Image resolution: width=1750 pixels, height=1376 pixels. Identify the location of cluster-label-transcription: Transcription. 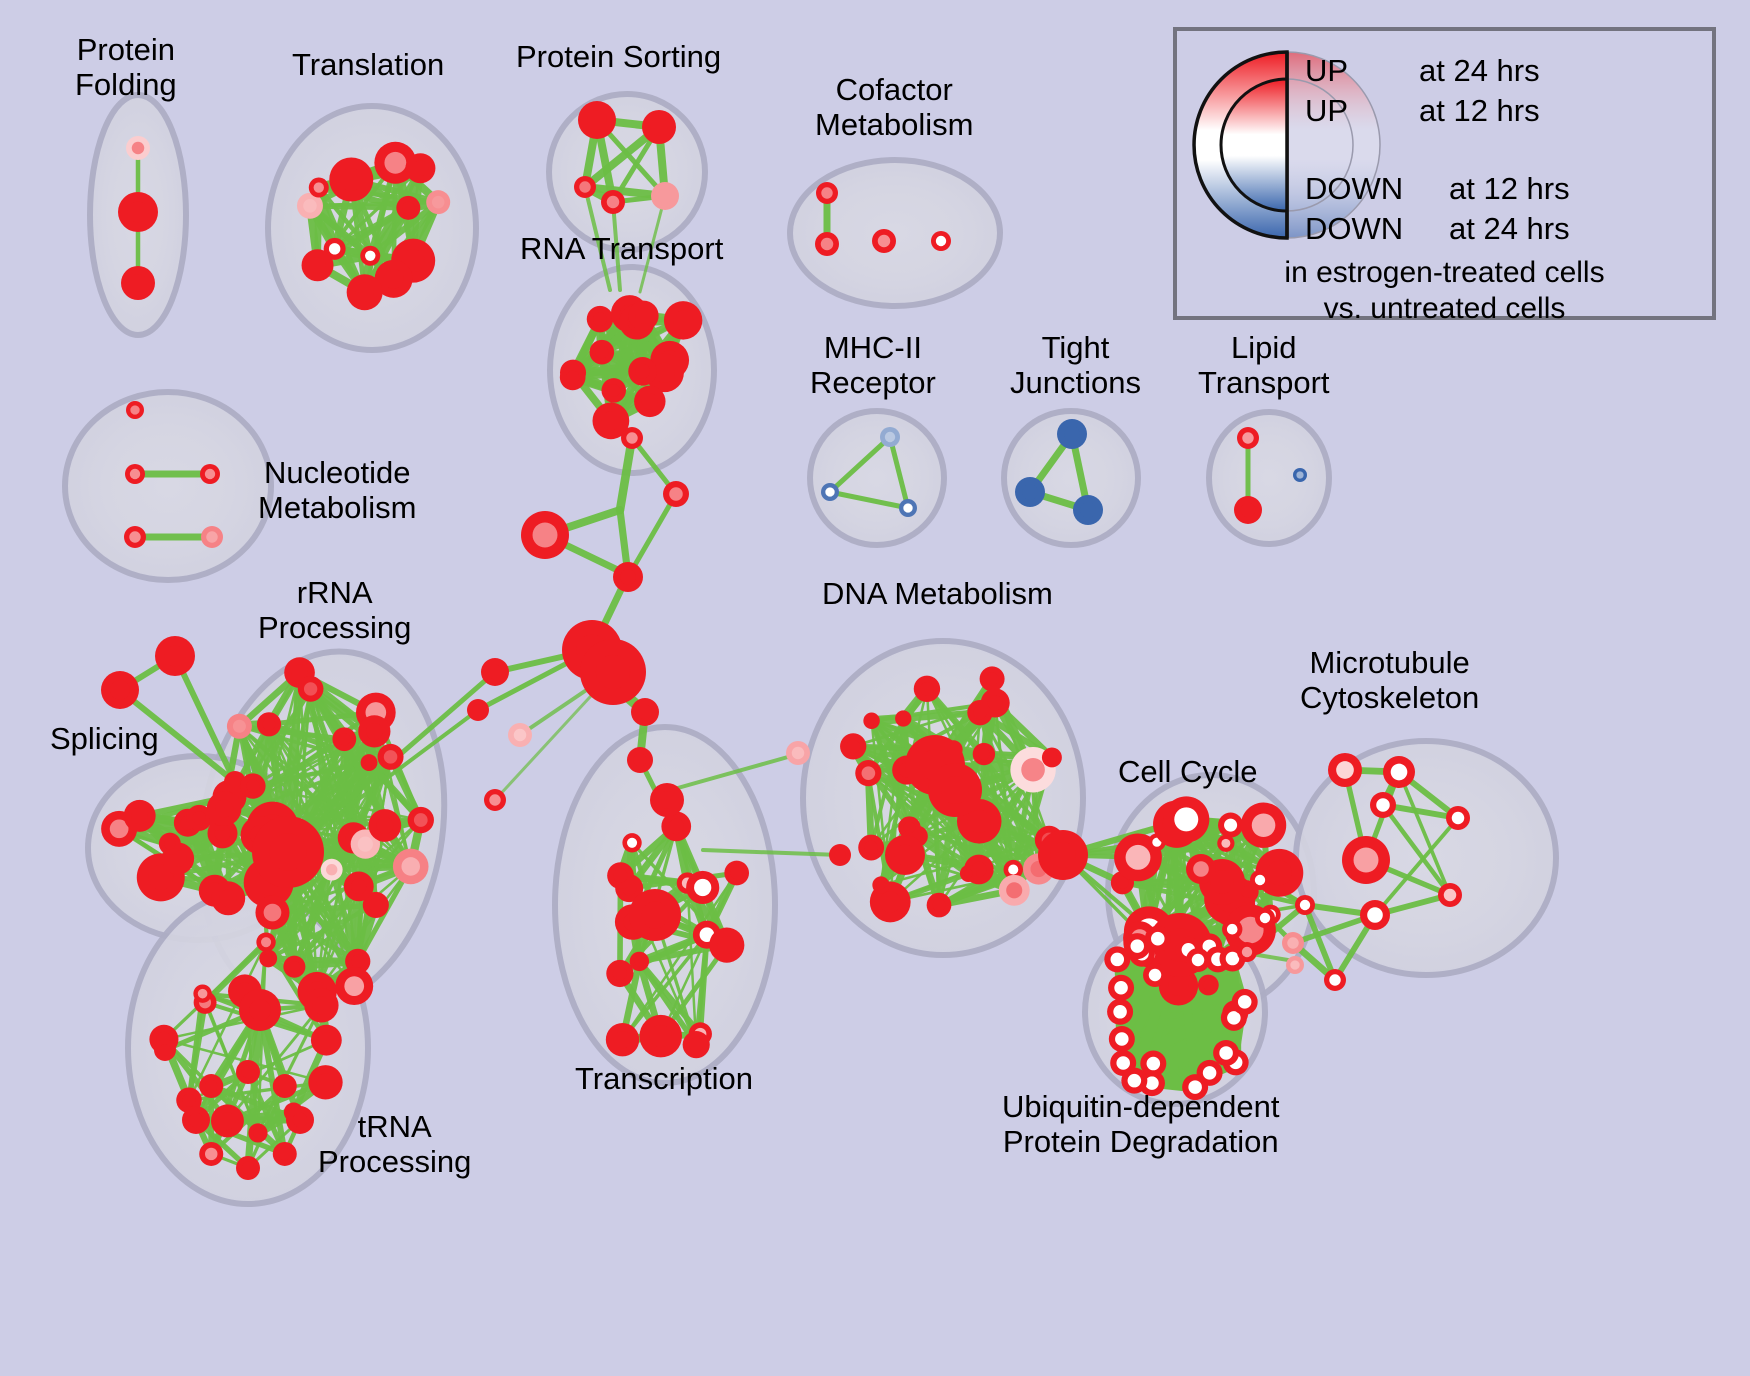
(664, 1078).